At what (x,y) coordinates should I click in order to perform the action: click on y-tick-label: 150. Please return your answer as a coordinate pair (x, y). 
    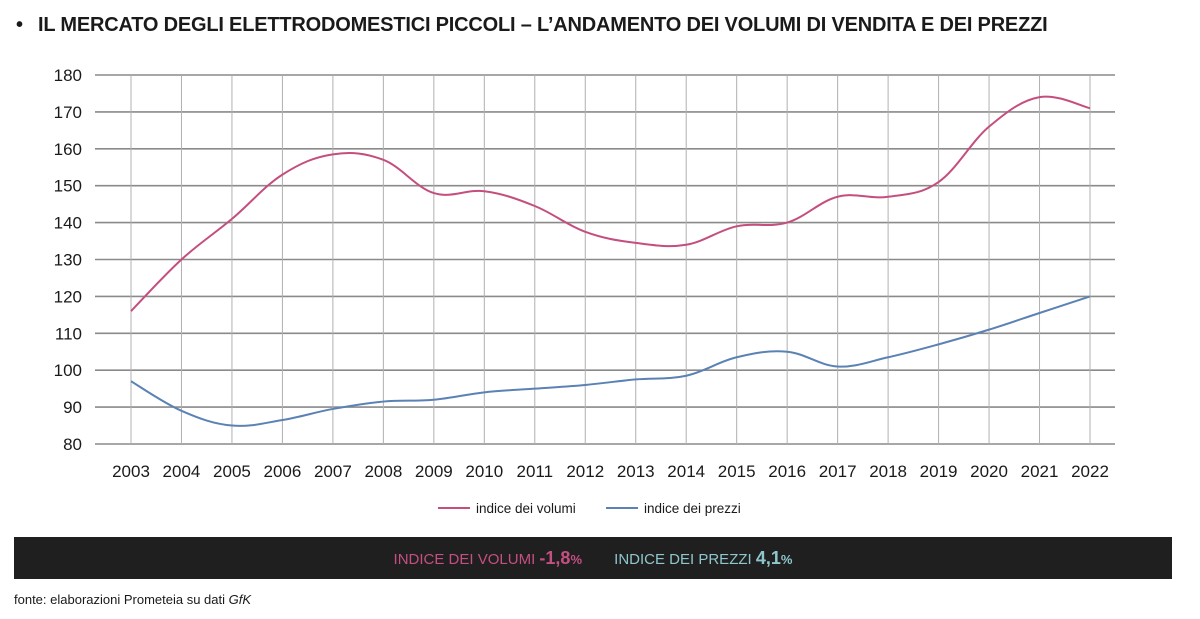
    Looking at the image, I should click on (68, 186).